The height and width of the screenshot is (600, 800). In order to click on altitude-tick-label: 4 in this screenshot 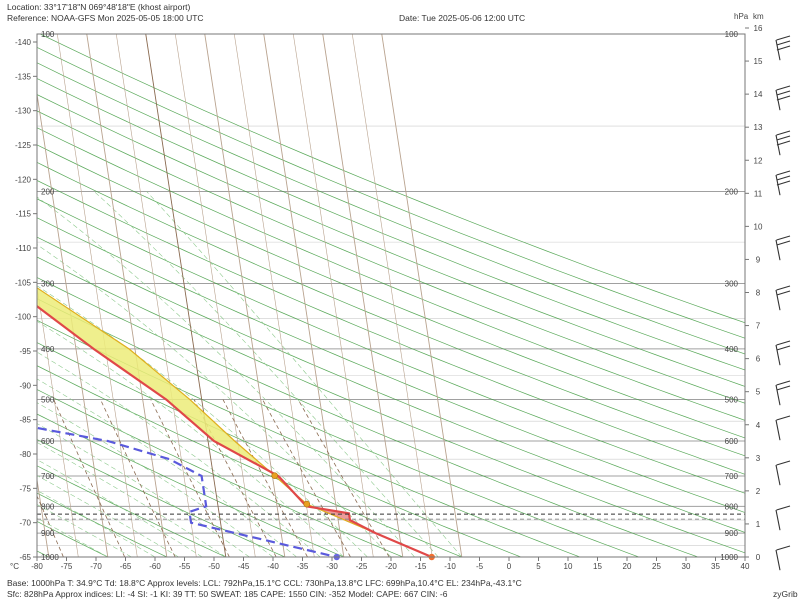, I will do `click(758, 425)`.